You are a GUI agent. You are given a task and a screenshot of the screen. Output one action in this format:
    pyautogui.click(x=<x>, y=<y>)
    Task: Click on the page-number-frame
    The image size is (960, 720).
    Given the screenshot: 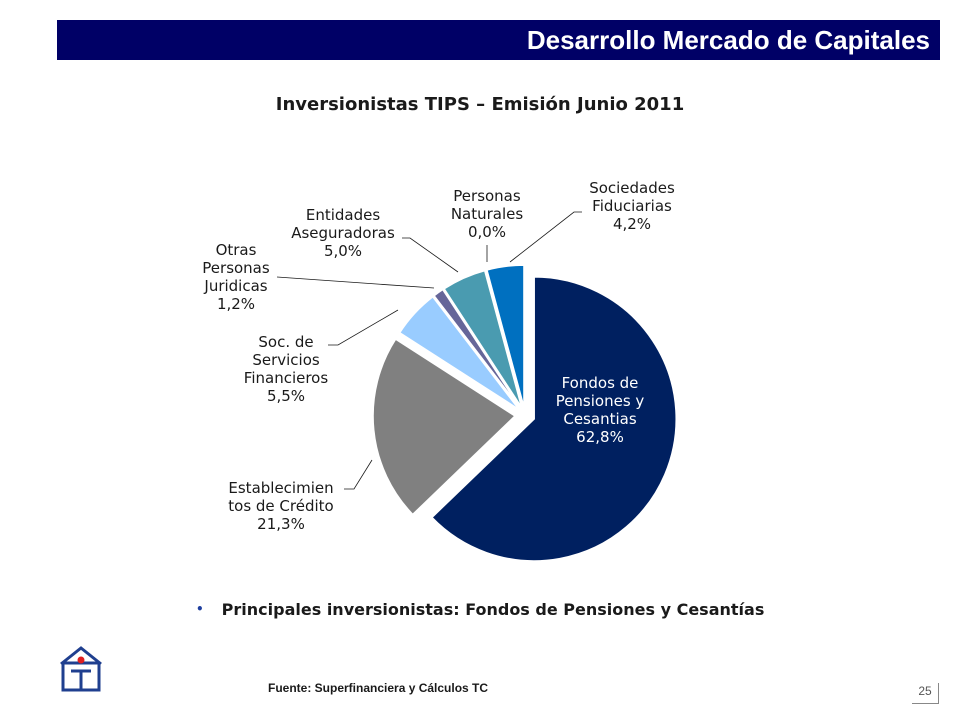 What is the action you would take?
    pyautogui.click(x=925, y=693)
    